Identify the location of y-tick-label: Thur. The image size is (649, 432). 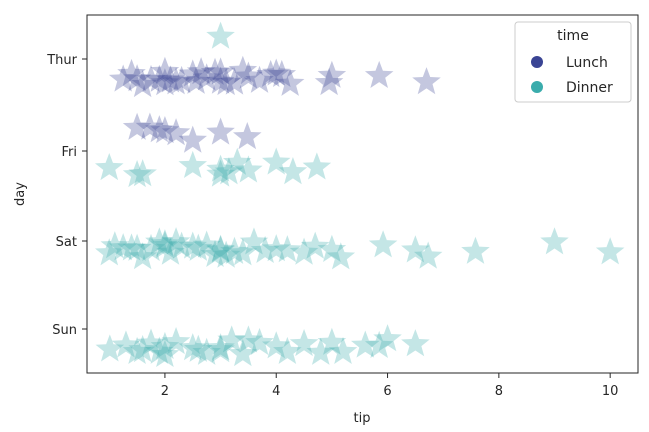
(61, 60).